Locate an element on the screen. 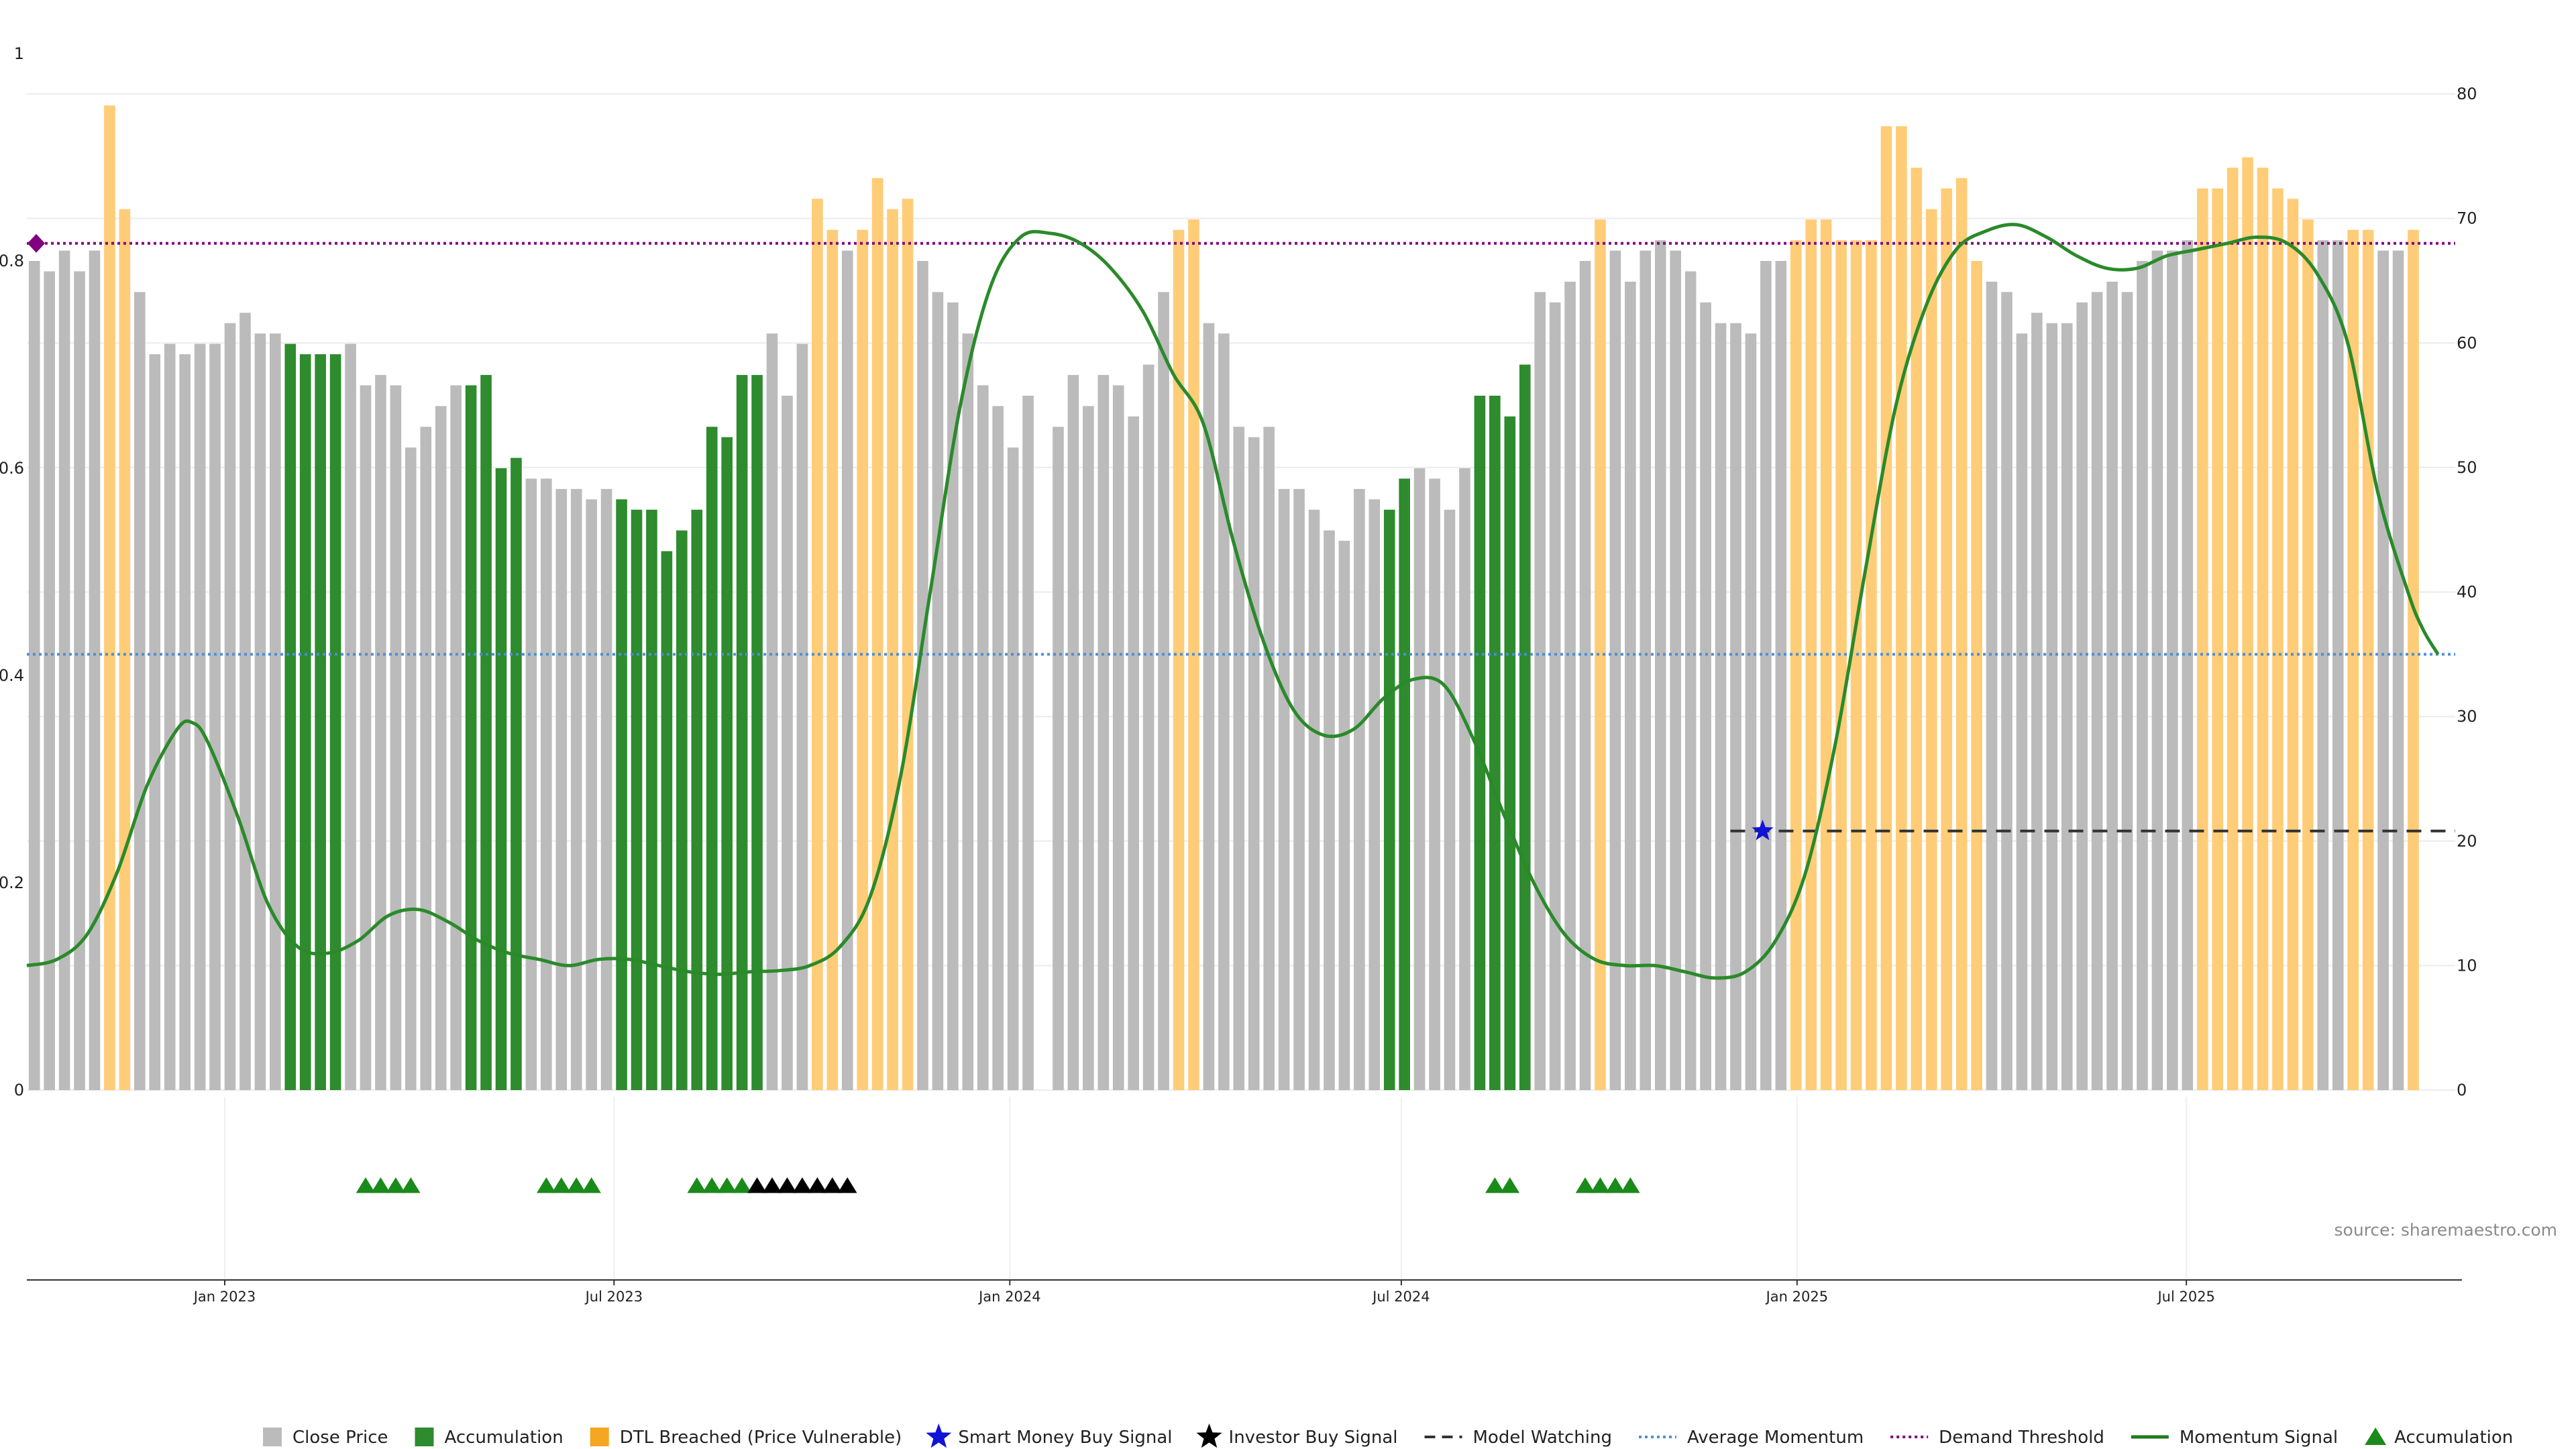  right-tick-label: 30 is located at coordinates (2467, 716).